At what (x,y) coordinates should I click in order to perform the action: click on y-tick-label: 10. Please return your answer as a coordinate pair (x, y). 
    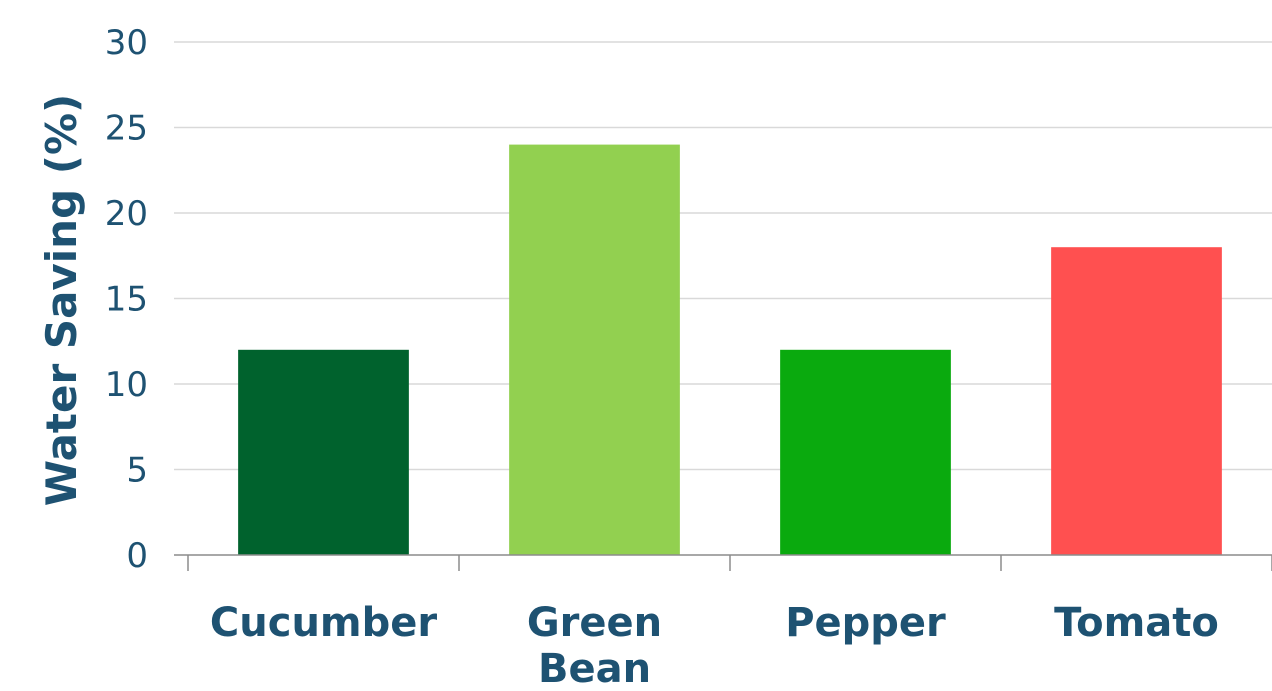
    Looking at the image, I should click on (126, 385).